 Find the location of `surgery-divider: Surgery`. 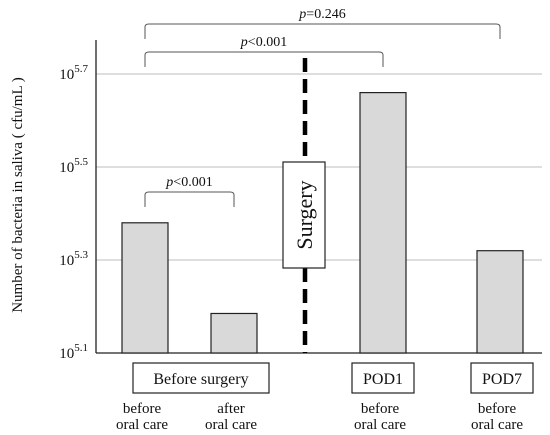

surgery-divider: Surgery is located at coordinates (304, 205).